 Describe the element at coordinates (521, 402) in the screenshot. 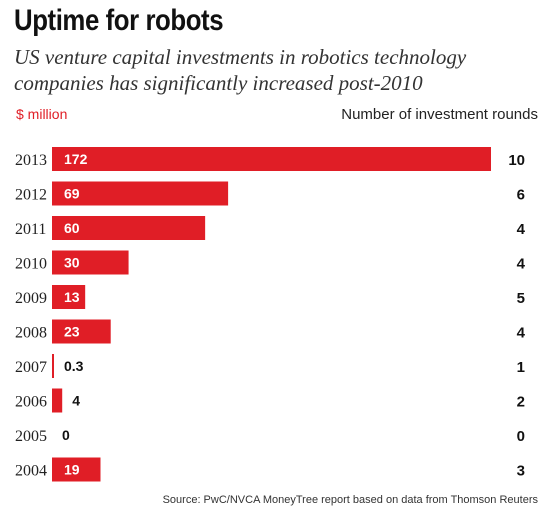

I see `rounds-label: 2` at that location.